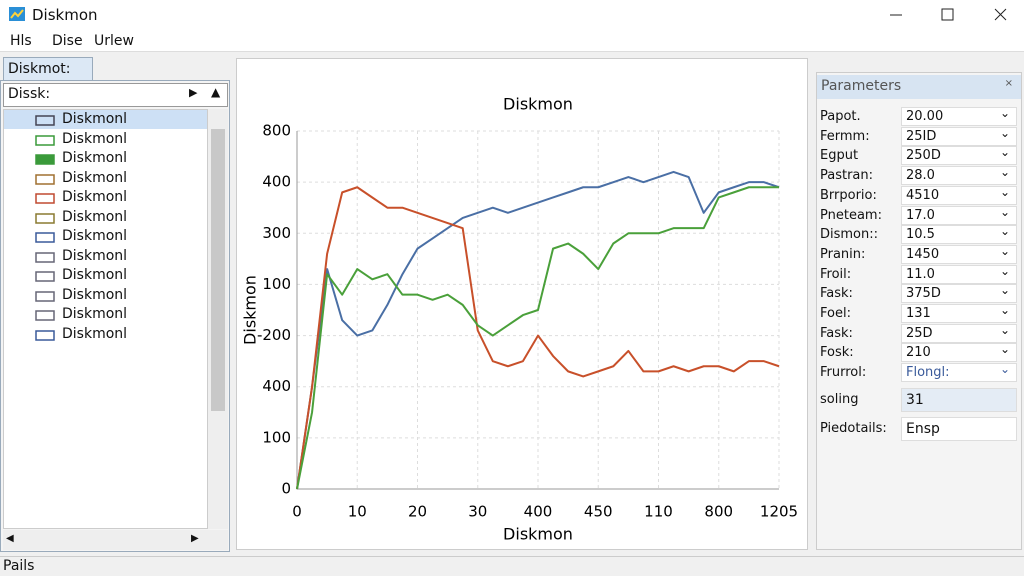 The width and height of the screenshot is (1024, 576). What do you see at coordinates (959, 352) in the screenshot?
I see `param-value: 210 ⌄` at bounding box center [959, 352].